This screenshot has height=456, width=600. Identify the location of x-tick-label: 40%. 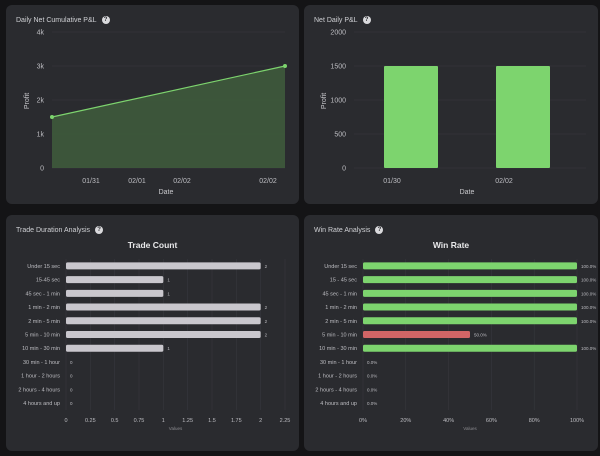
(448, 421).